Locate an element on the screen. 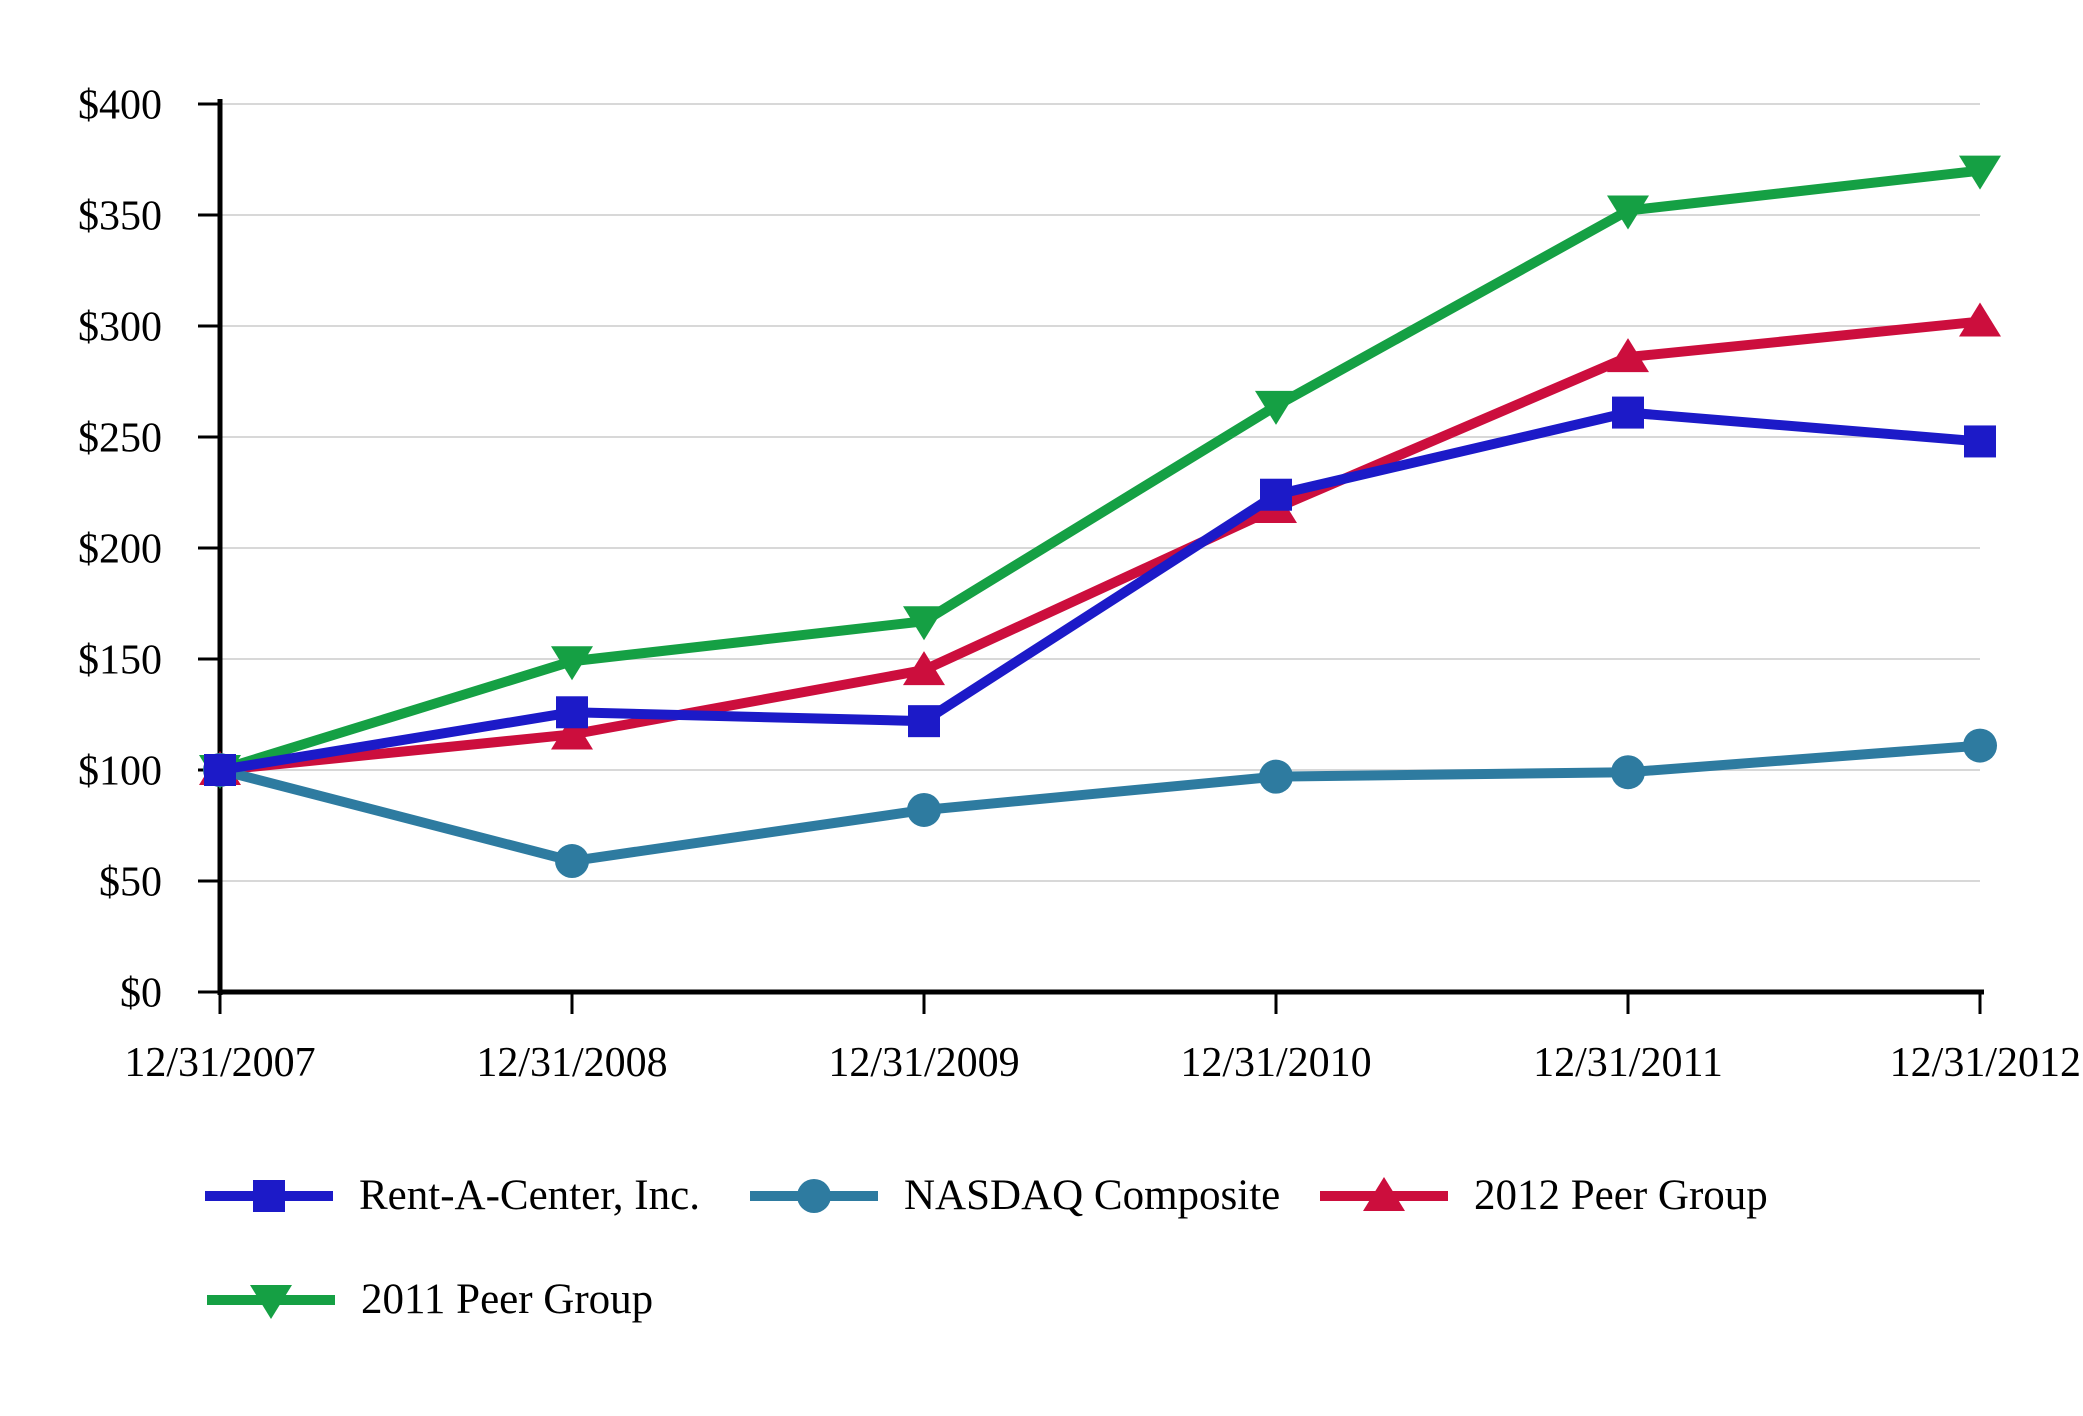 This screenshot has width=2083, height=1416. legend-label-nasdaq-composite: NASDAQ Composite is located at coordinates (1092, 1195).